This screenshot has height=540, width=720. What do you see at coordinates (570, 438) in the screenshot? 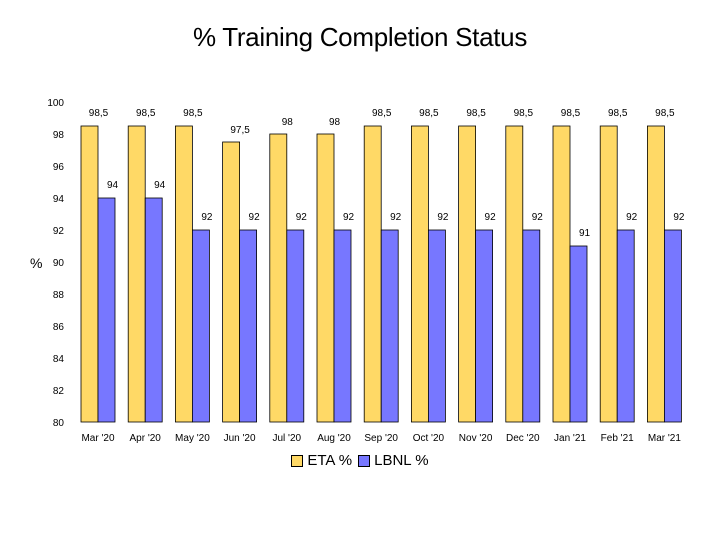
I see `x-tick-label: Jan '21` at bounding box center [570, 438].